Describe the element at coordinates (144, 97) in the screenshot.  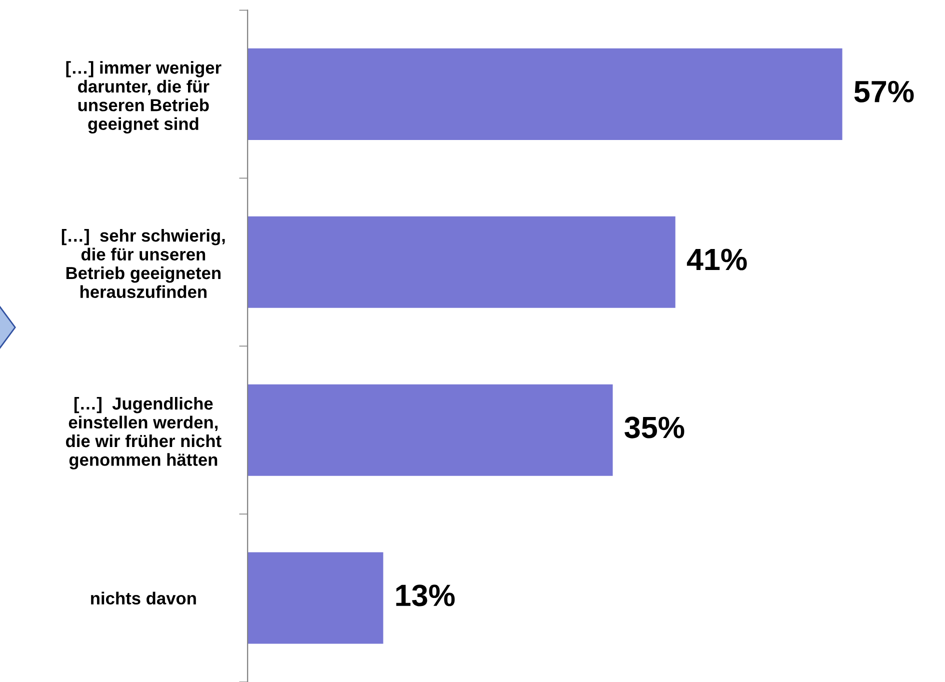
I see `y-tick-label: […] immer weniger darunter, die für unseren Betrieb geeignet sind` at that location.